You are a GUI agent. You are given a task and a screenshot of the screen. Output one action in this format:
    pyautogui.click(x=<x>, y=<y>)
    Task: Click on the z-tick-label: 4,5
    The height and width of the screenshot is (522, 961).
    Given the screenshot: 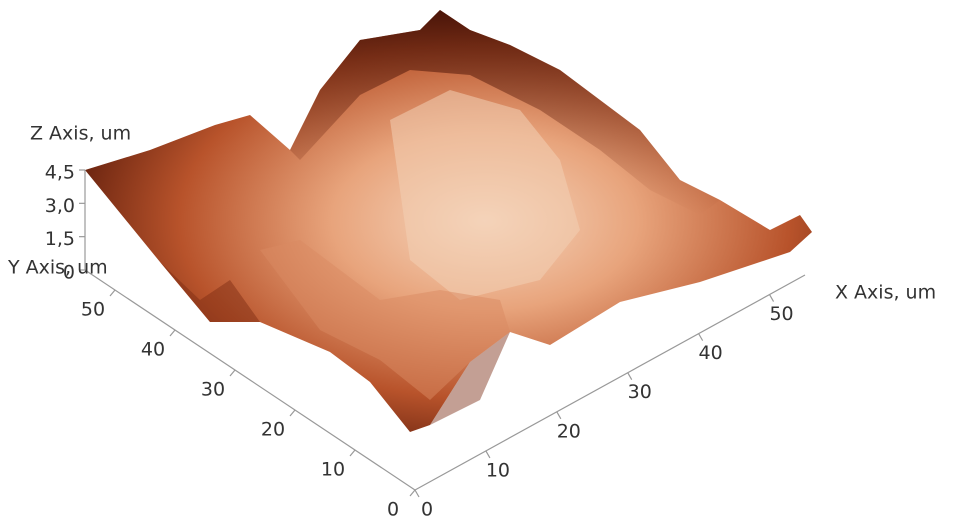 What is the action you would take?
    pyautogui.click(x=60, y=173)
    